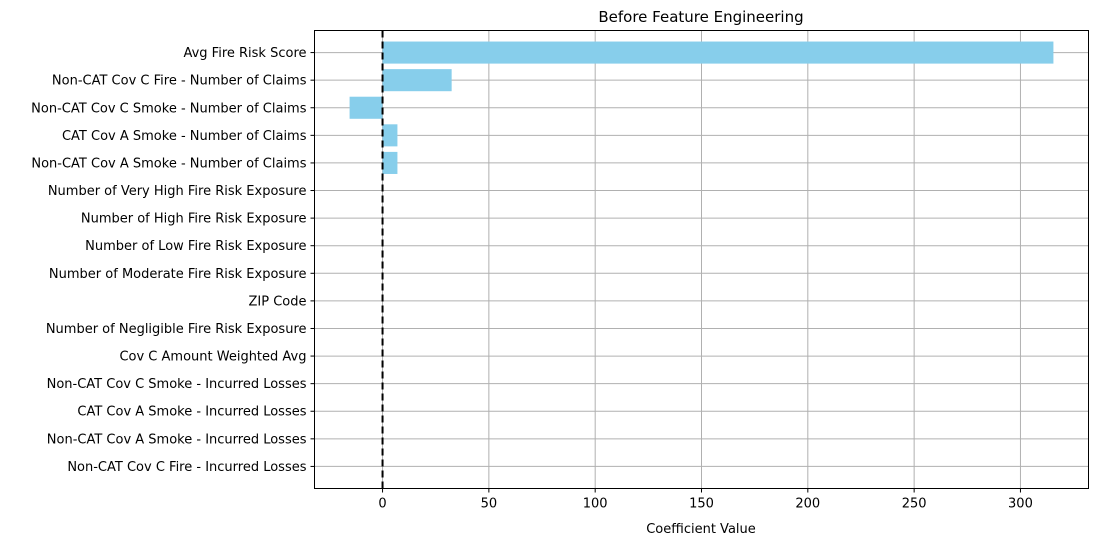 Image resolution: width=1098 pixels, height=549 pixels. I want to click on y-tick-label: Non-CAT Cov C Fire - Incurred Losses, so click(186, 467).